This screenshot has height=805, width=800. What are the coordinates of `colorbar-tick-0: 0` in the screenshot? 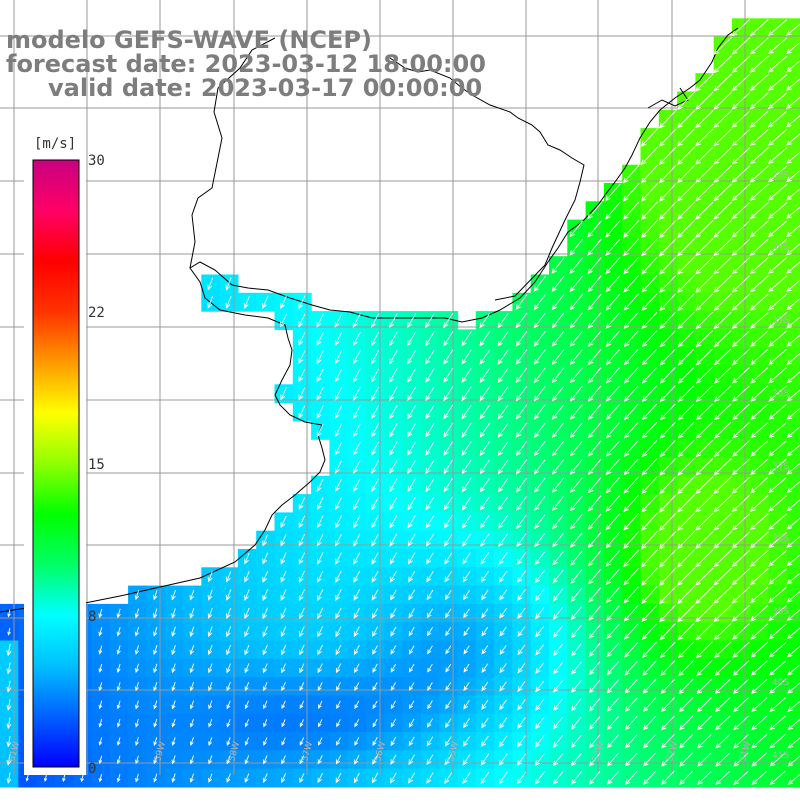 It's located at (92, 769).